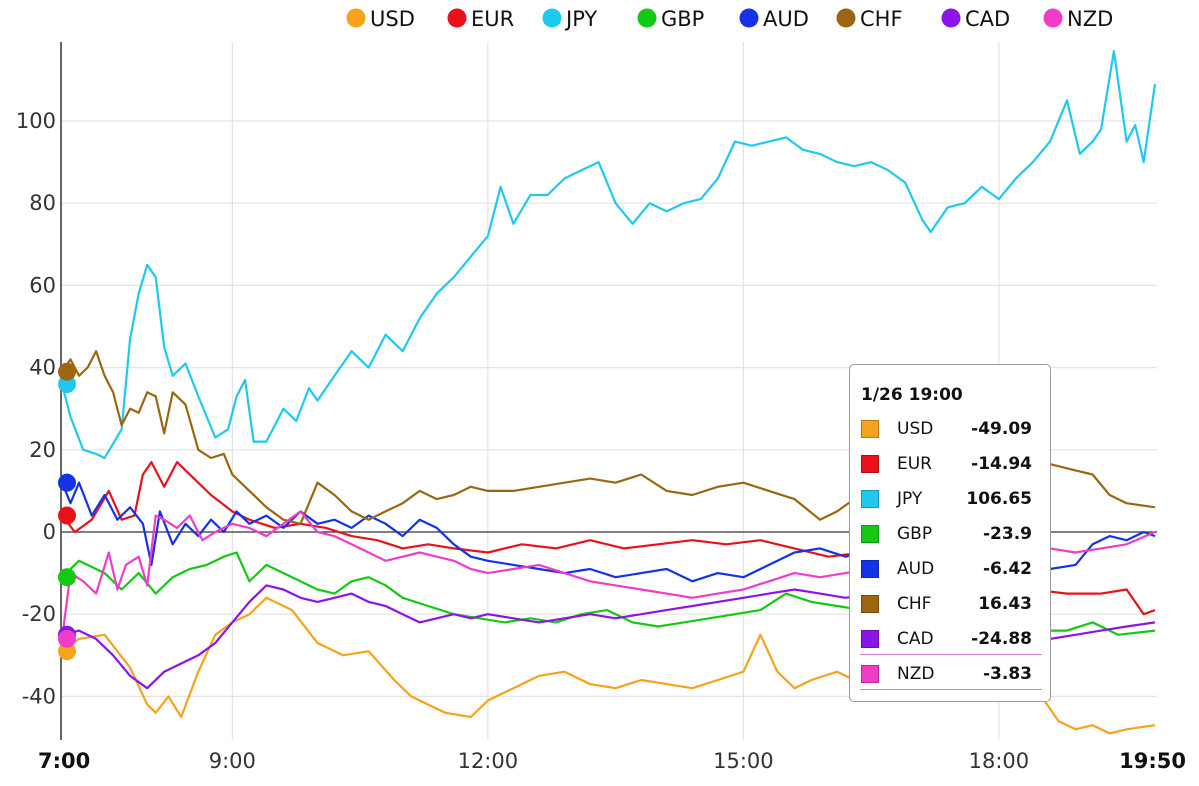 This screenshot has width=1199, height=786. What do you see at coordinates (951, 570) in the screenshot?
I see `tooltip-row-aud: AUD -6.42` at bounding box center [951, 570].